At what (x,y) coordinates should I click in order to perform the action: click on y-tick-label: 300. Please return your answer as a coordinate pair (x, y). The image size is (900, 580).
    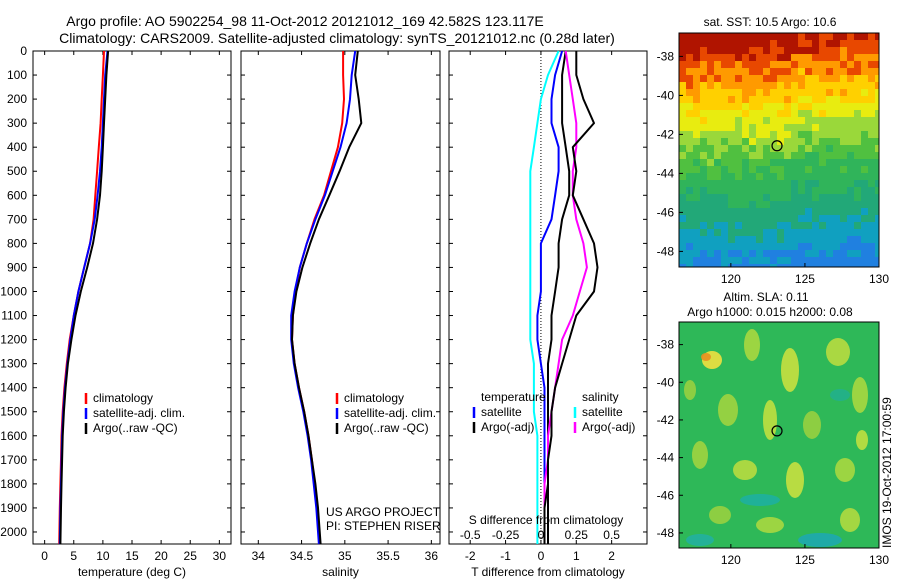
    Looking at the image, I should click on (17, 123).